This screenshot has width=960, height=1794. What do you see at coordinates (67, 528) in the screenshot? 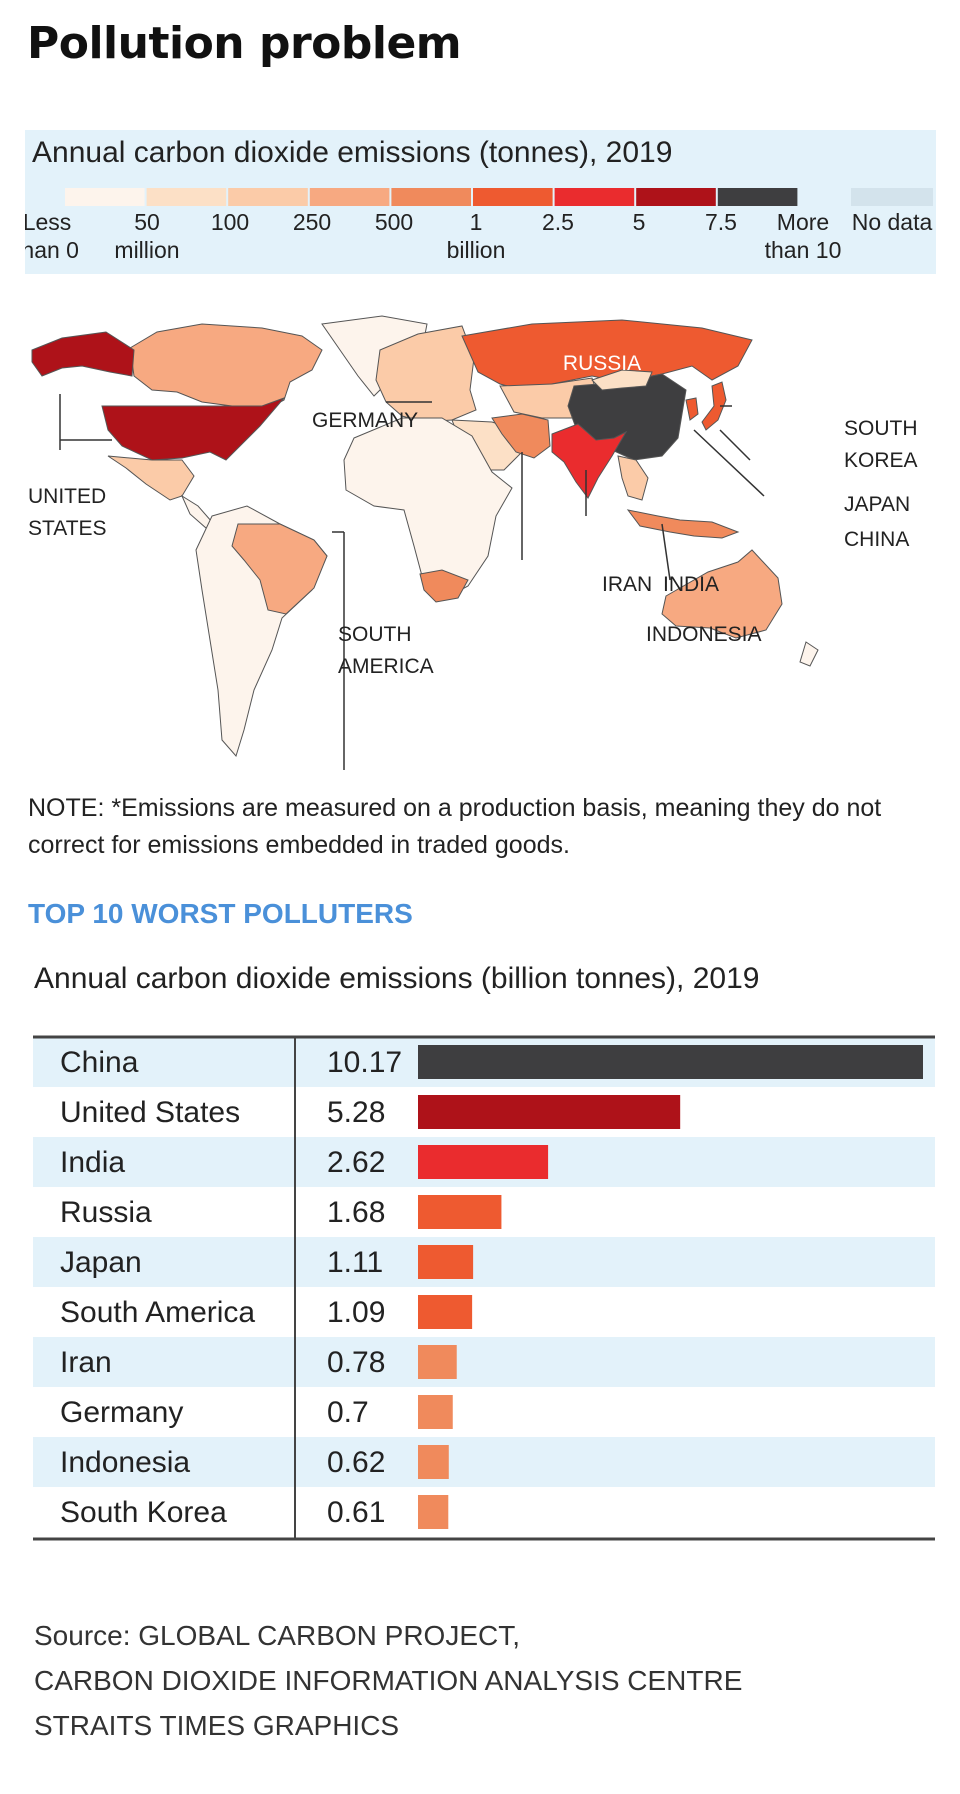
I see `label-united-states-line2: STATES` at bounding box center [67, 528].